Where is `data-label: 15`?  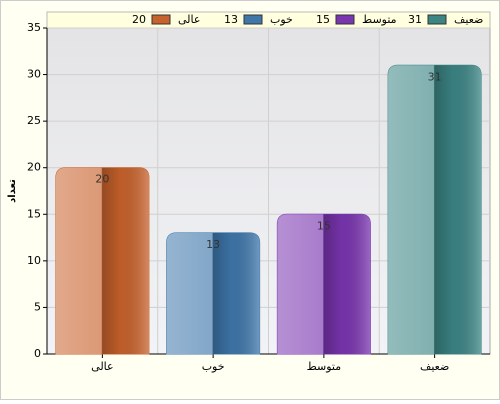 data-label: 15 is located at coordinates (324, 225).